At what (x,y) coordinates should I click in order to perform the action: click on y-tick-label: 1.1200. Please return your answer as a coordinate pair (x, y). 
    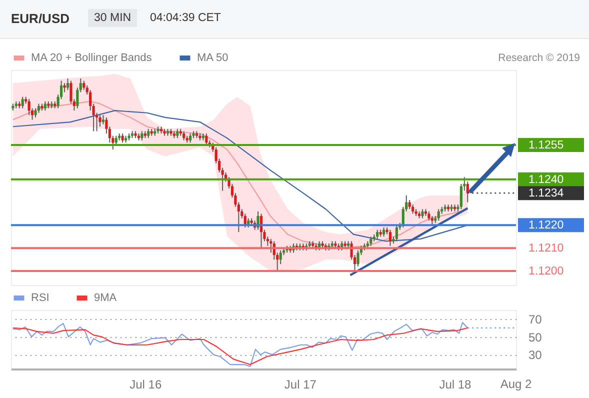
    Looking at the image, I should click on (546, 272).